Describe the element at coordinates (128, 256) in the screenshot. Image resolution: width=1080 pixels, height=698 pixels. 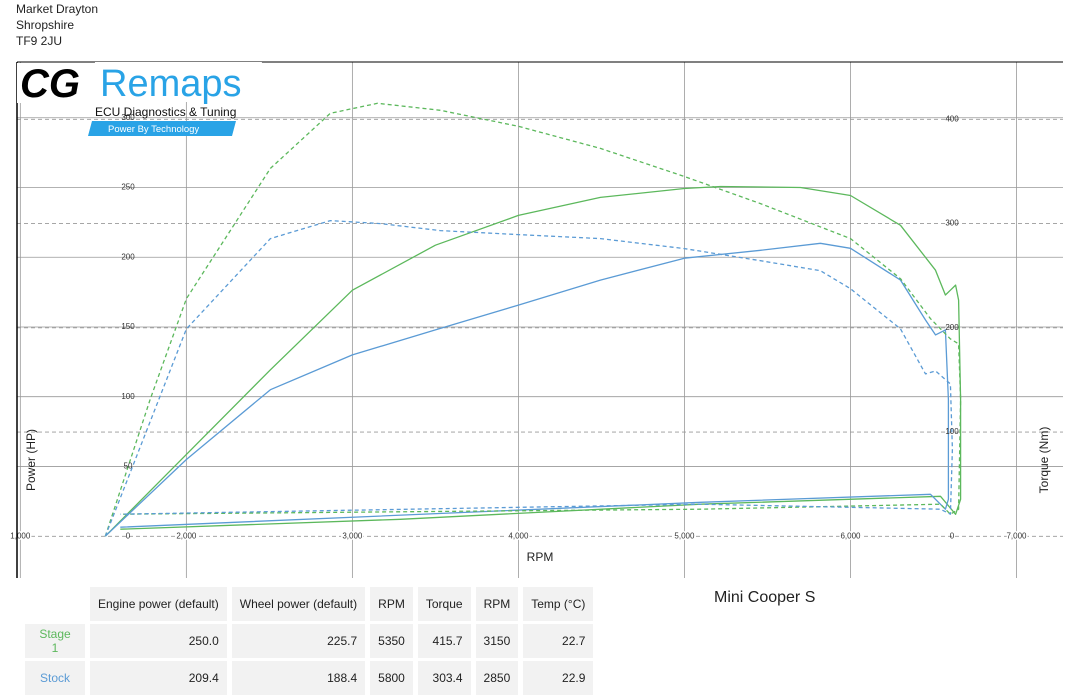
I see `y-tick-label: 200` at that location.